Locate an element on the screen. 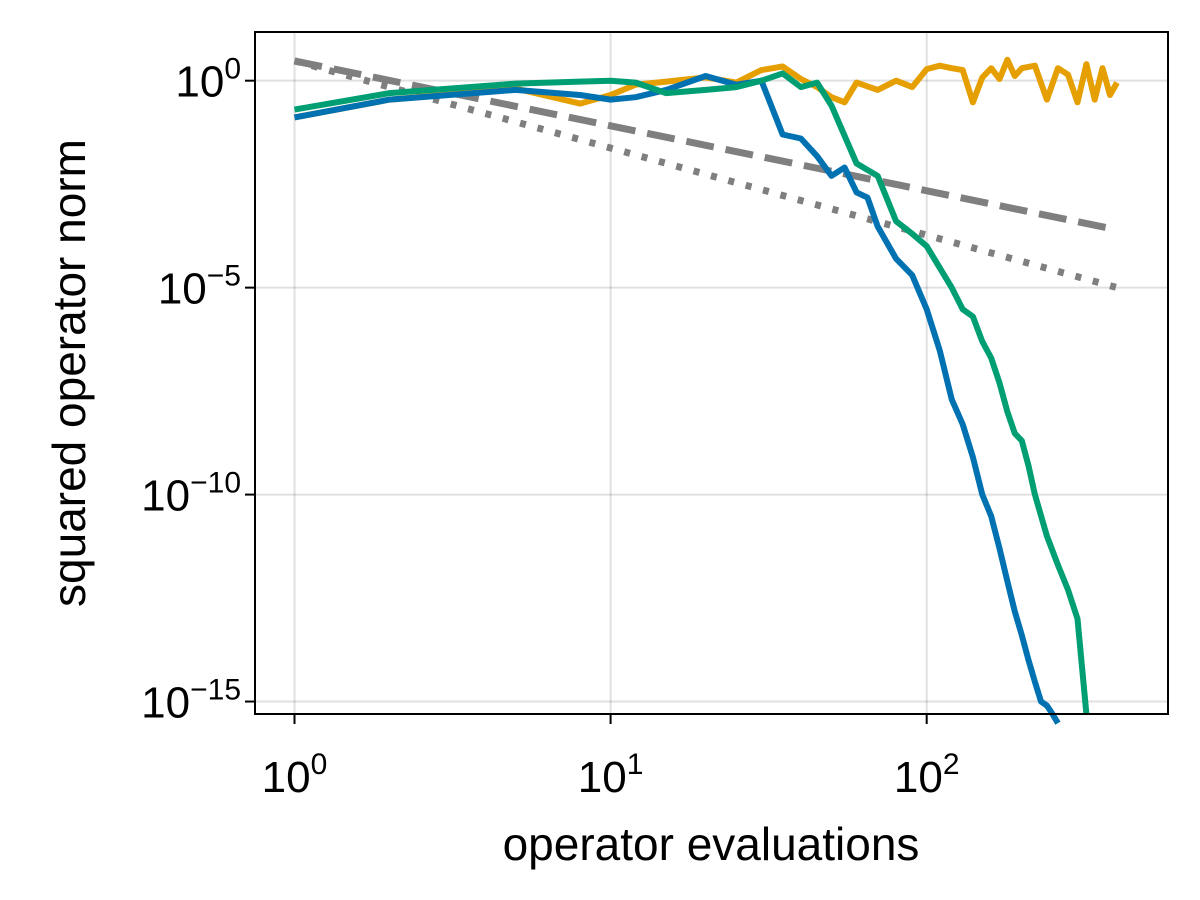  x-axis-title: operator evaluations is located at coordinates (711, 844).